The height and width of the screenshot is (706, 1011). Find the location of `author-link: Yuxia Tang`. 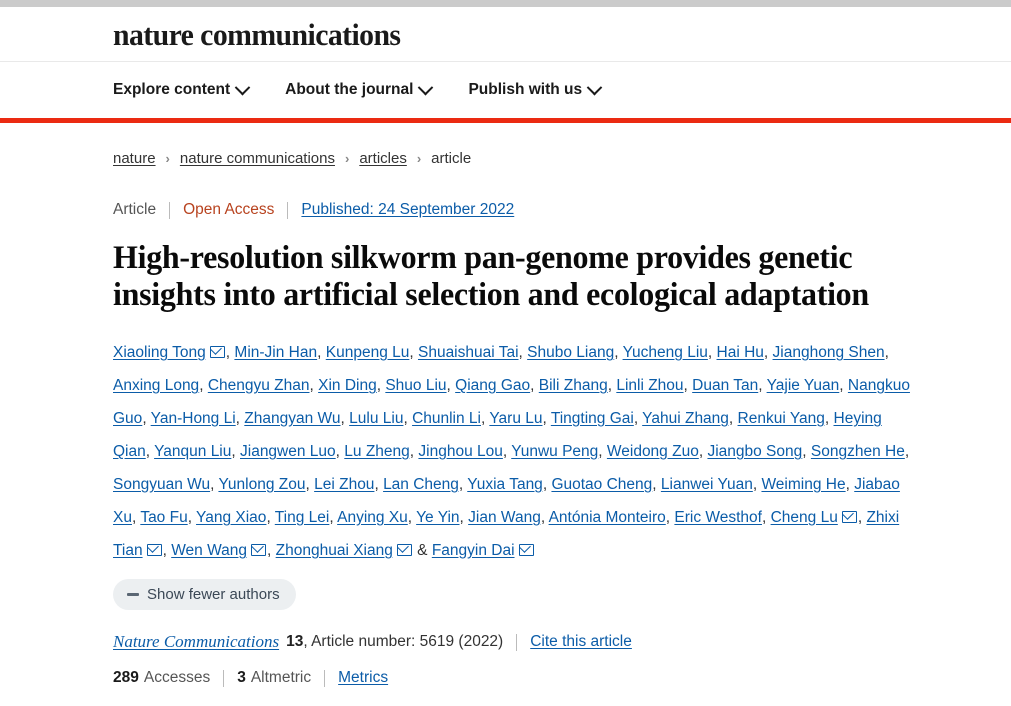

author-link: Yuxia Tang is located at coordinates (505, 484).